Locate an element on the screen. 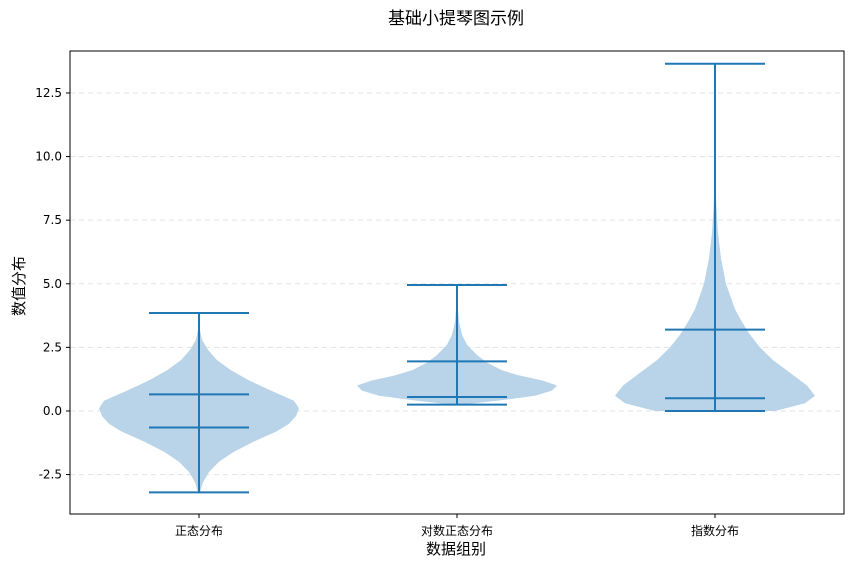 This screenshot has width=855, height=563. y-tick-label: 0.0 is located at coordinates (52, 411).